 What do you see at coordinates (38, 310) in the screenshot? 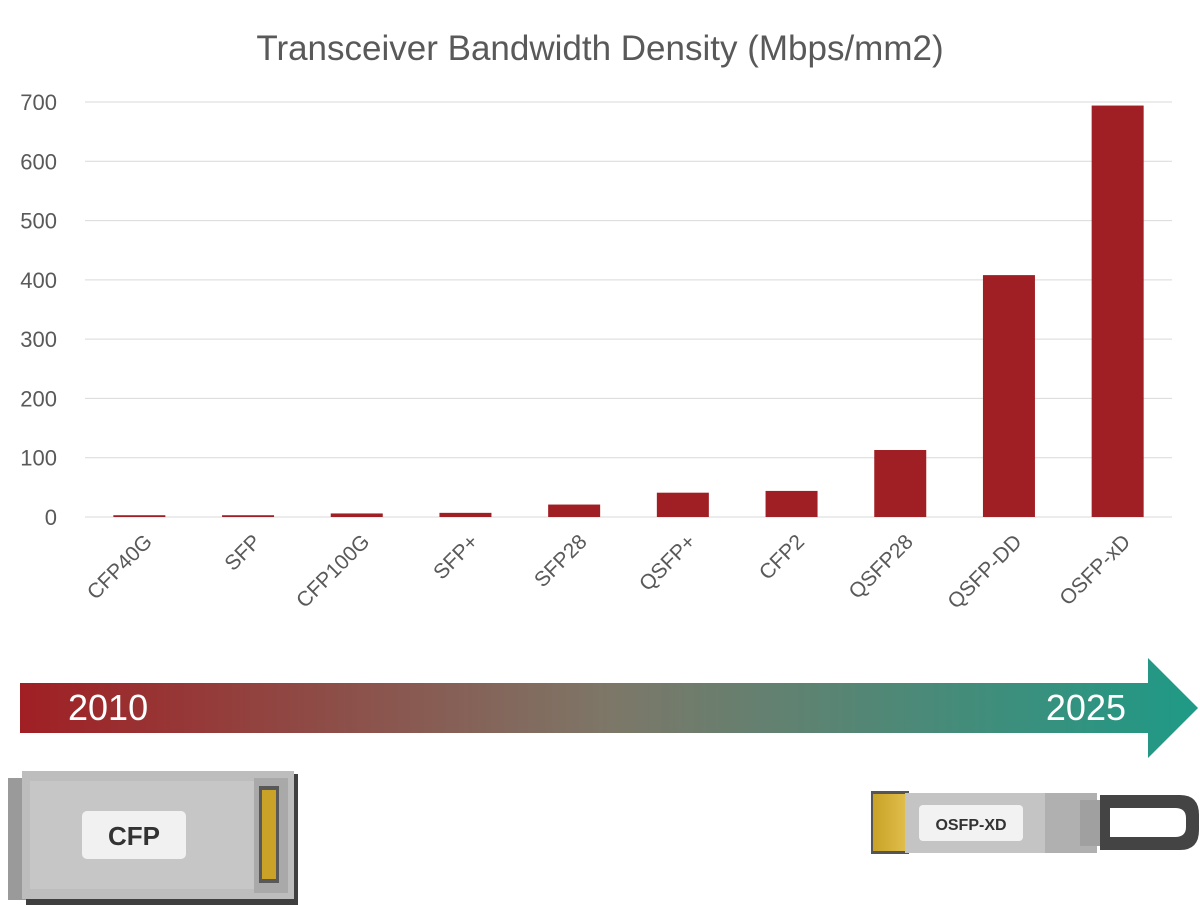
I see `y-axis-ticks: 0 100 200 300 400 500 600 700` at bounding box center [38, 310].